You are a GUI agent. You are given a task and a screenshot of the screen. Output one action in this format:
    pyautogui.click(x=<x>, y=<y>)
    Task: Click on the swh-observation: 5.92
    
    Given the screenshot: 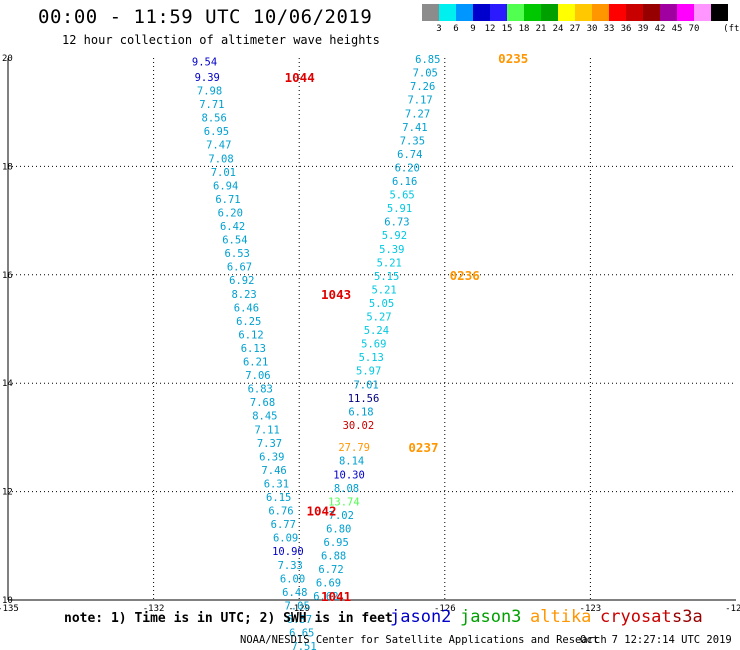 What is the action you would take?
    pyautogui.click(x=394, y=236)
    